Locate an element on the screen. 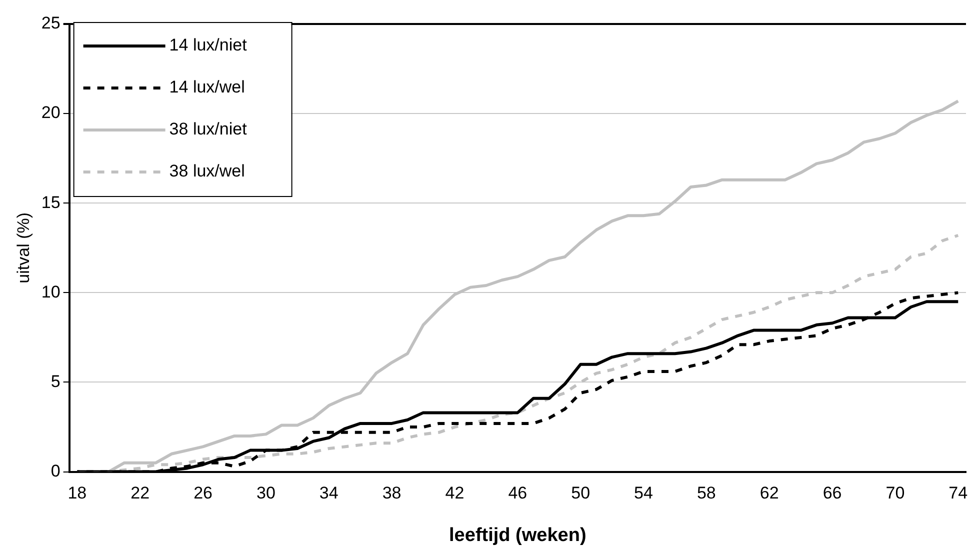 The width and height of the screenshot is (978, 559). x-tick-label: 50 is located at coordinates (580, 493).